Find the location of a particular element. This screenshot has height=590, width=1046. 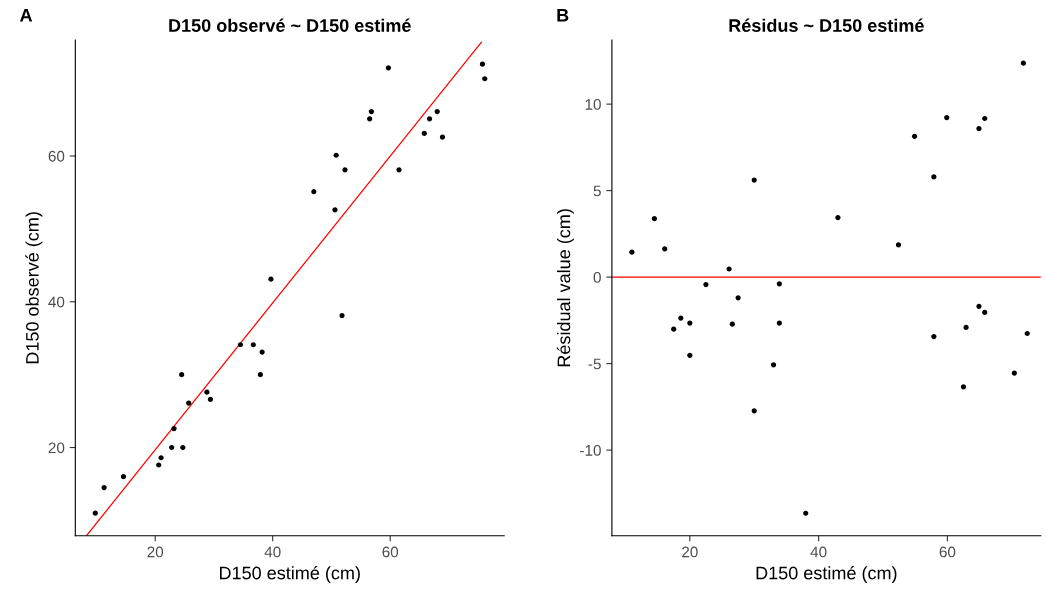

y-tick-label: -10 is located at coordinates (590, 450).